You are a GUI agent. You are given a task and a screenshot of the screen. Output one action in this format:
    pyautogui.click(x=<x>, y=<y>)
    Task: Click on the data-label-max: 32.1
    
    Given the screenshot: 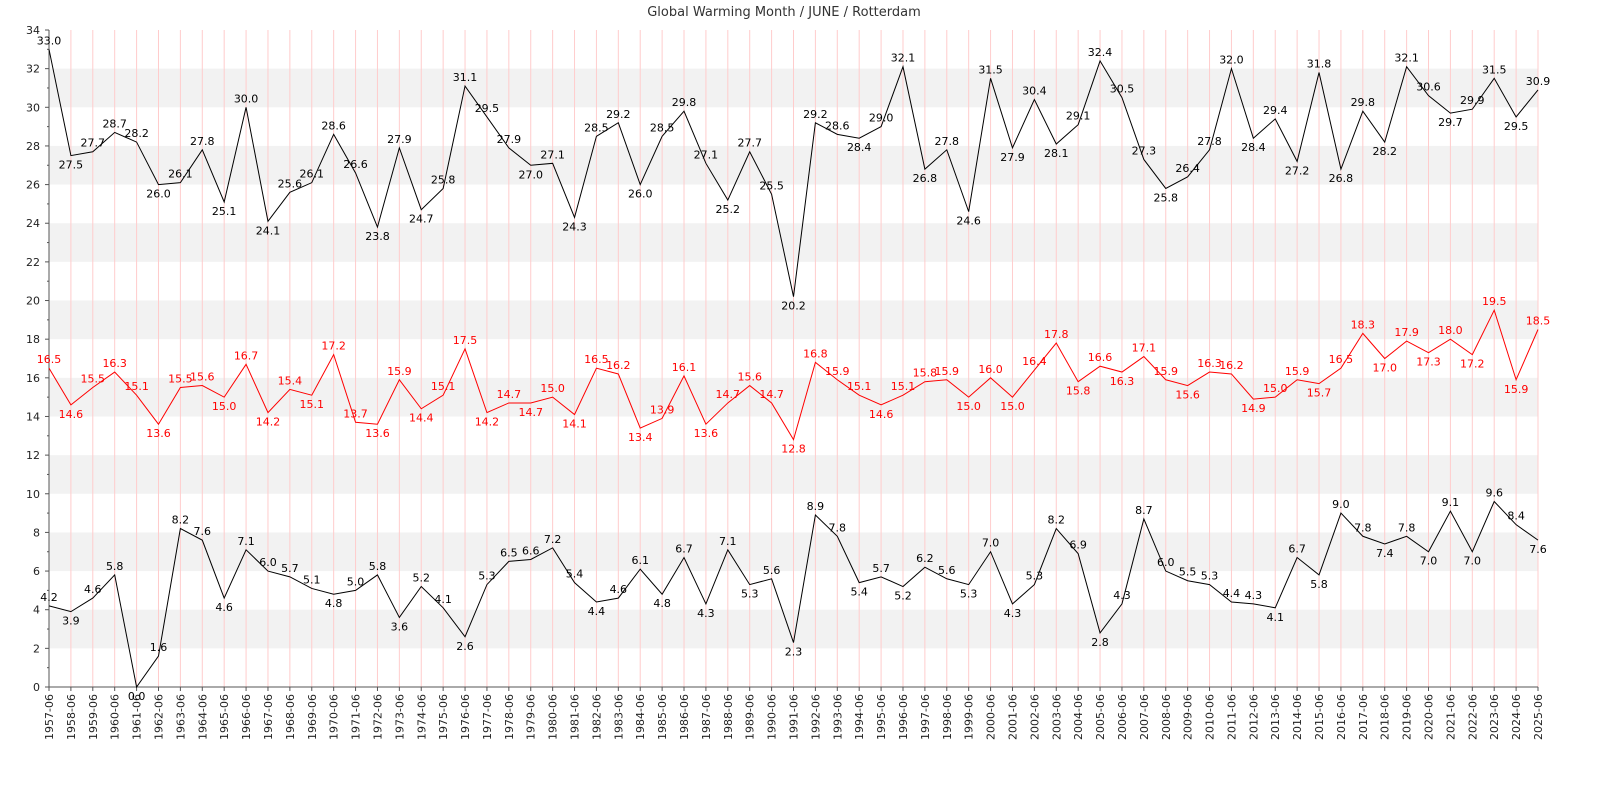 What is the action you would take?
    pyautogui.click(x=1406, y=58)
    